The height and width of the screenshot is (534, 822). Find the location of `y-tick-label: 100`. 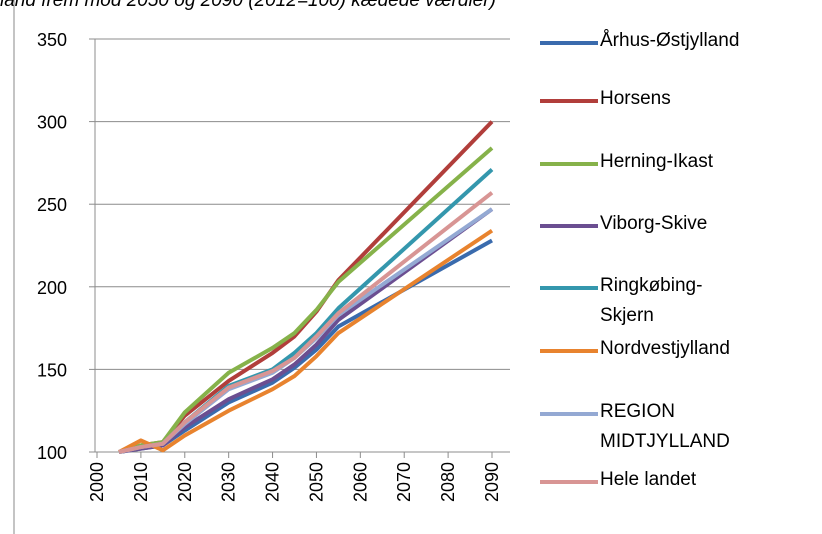

y-tick-label: 100 is located at coordinates (52, 453).